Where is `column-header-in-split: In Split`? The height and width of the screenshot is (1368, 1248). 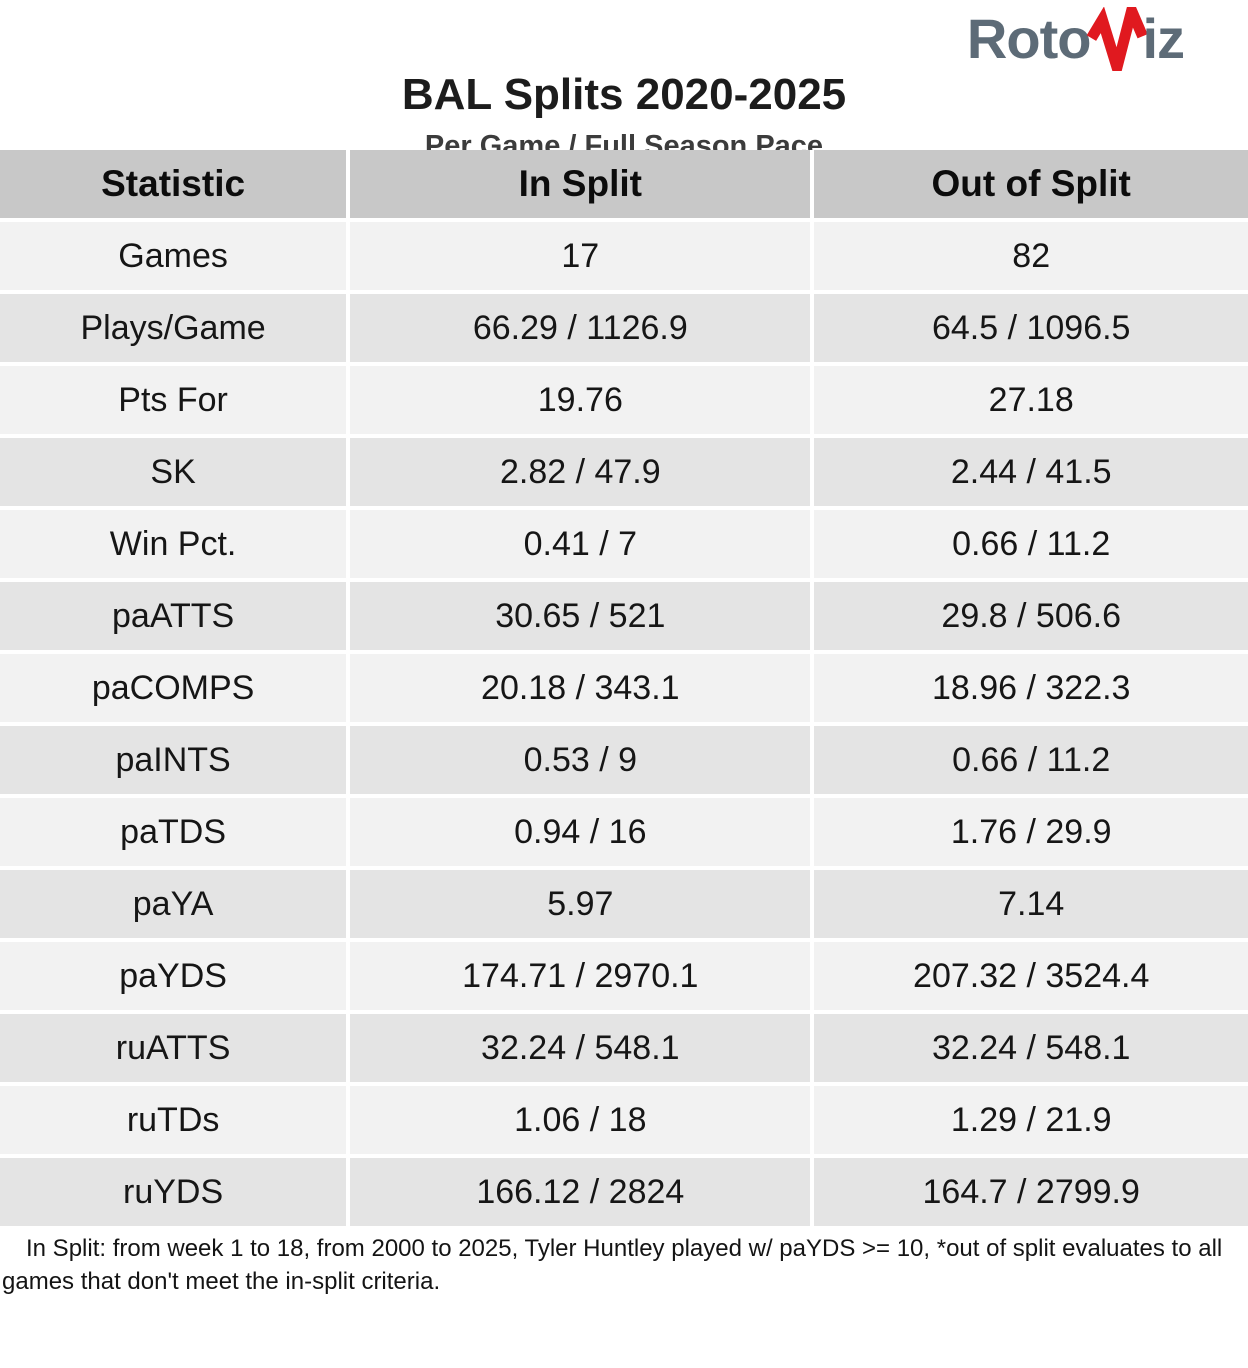 column-header-in-split: In Split is located at coordinates (580, 185).